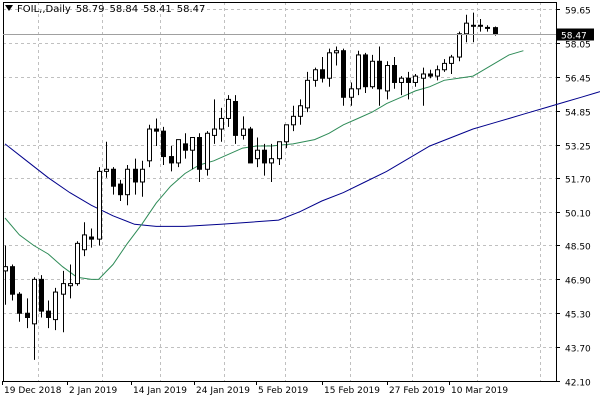 The image size is (600, 400). Describe the element at coordinates (93, 391) in the screenshot. I see `x-tick-label: 2 Jan 2019` at that location.